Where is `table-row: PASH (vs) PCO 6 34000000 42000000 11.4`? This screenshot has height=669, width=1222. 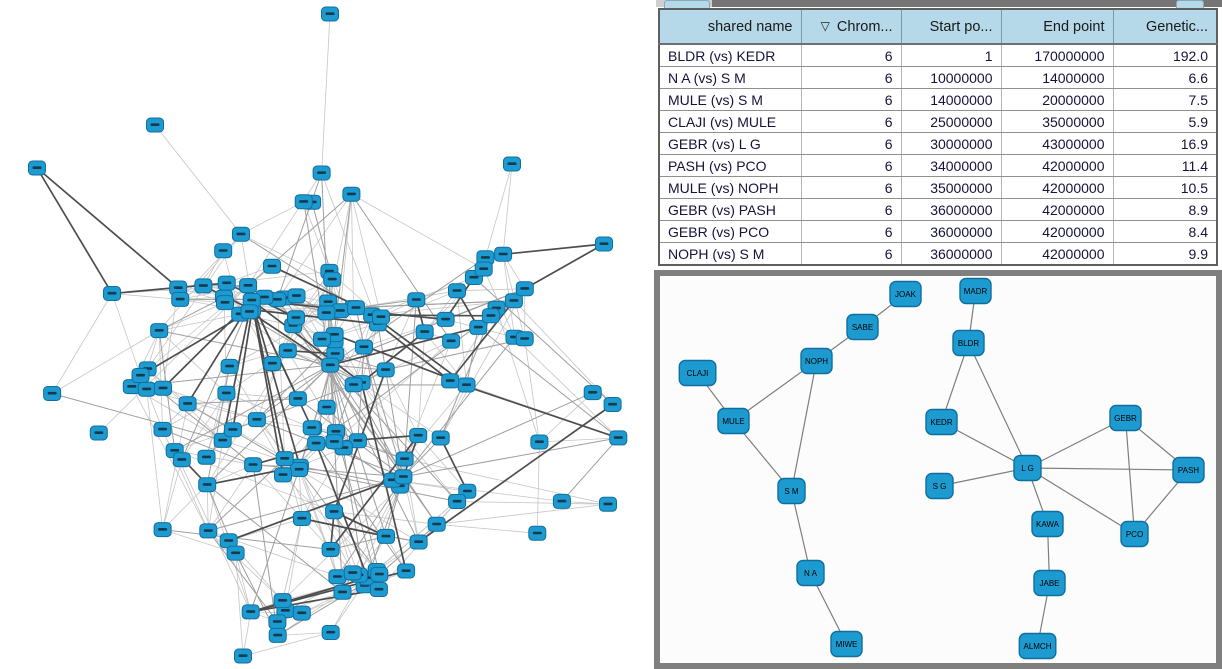
table-row: PASH (vs) PCO 6 34000000 42000000 11.4 is located at coordinates (938, 165).